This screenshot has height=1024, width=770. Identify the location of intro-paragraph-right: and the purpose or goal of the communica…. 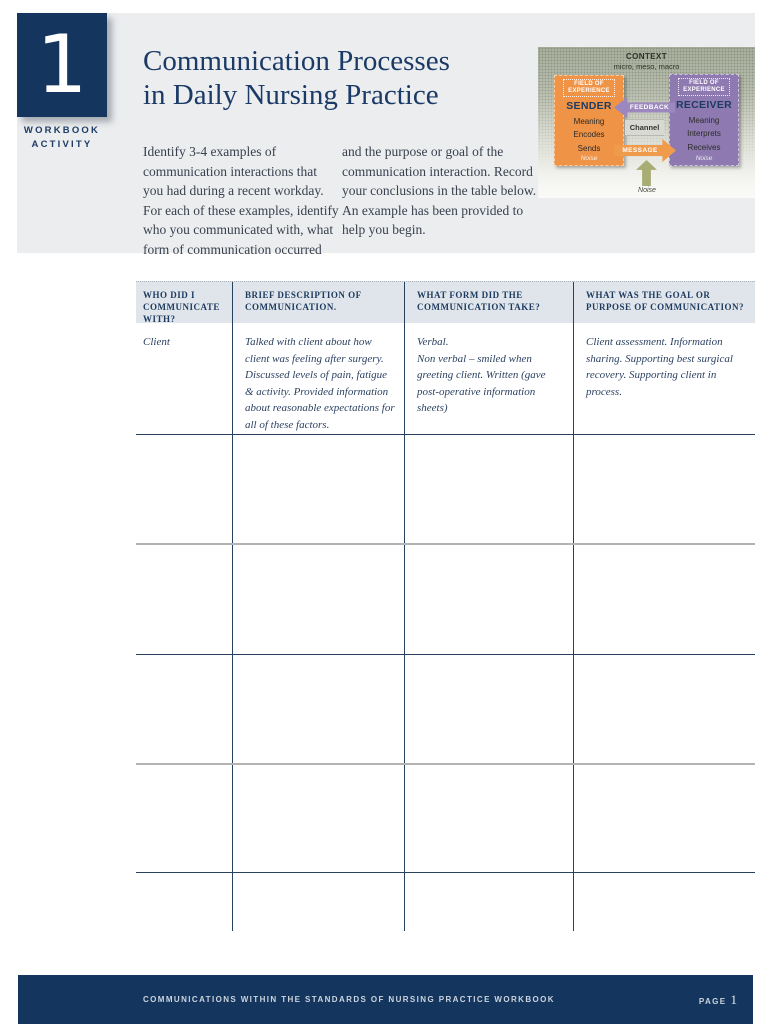
(439, 190).